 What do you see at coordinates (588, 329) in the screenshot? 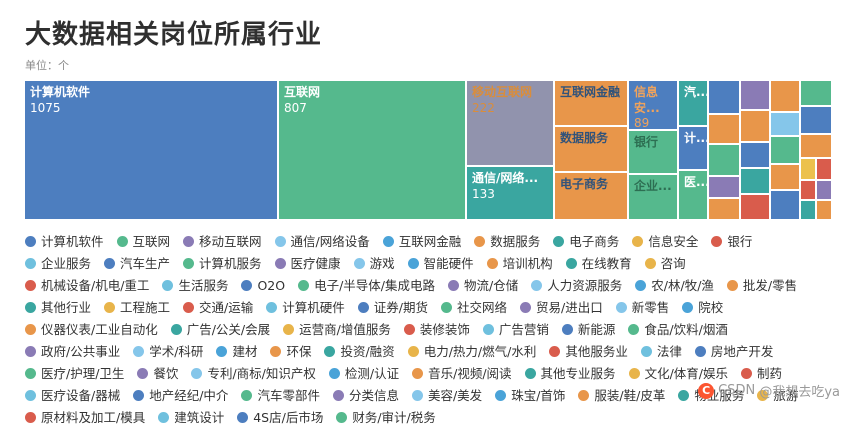
I see `legend-item: 新能源` at bounding box center [588, 329].